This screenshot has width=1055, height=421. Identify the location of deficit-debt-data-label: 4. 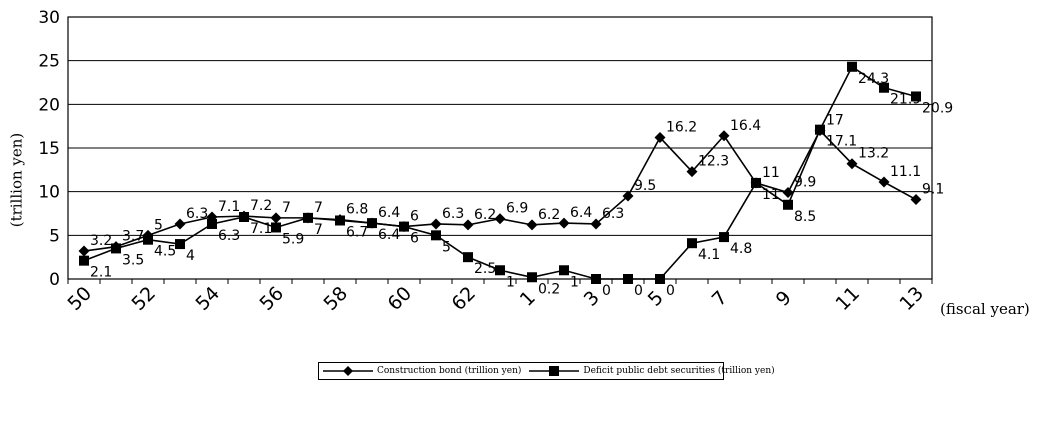
(190, 256).